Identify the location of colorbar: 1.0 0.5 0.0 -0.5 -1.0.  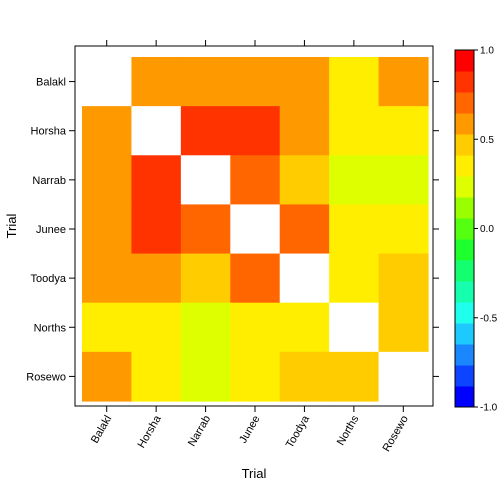
(476, 230).